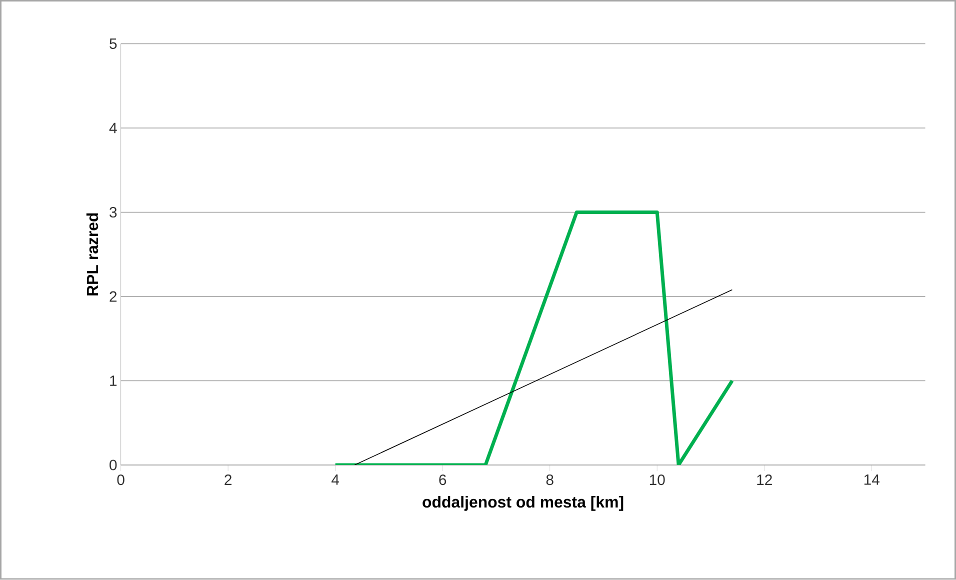 The height and width of the screenshot is (580, 956). I want to click on y-tick-label: 0, so click(113, 465).